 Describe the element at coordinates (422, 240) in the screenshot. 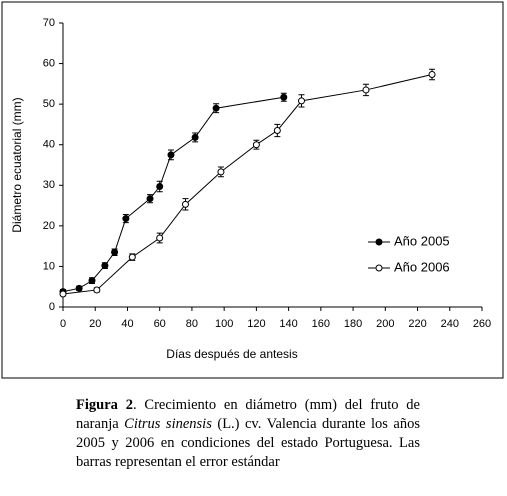

I see `legend-label: Año 2005` at that location.